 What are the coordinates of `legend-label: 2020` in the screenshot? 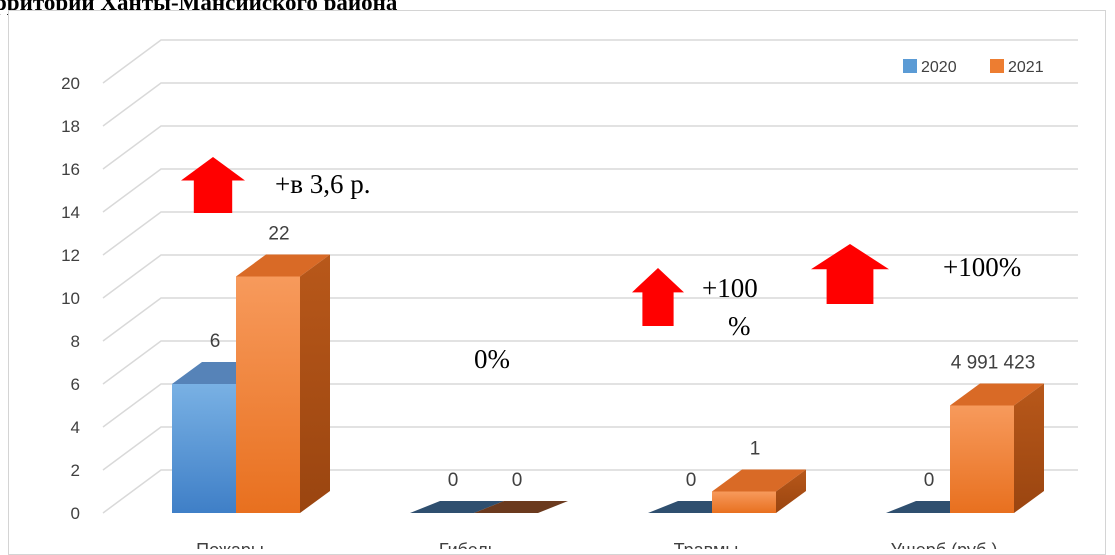 It's located at (939, 67).